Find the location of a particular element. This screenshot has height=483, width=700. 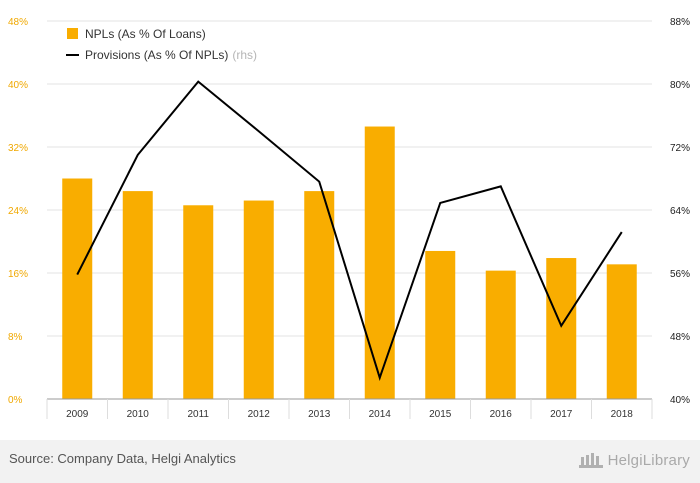

bar-npl-2017 is located at coordinates (561, 328).